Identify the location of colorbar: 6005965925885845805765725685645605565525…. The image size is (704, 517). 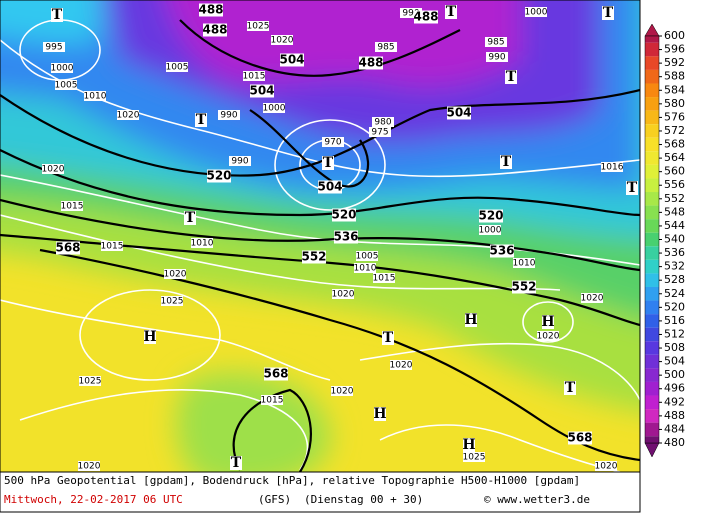
(664, 240).